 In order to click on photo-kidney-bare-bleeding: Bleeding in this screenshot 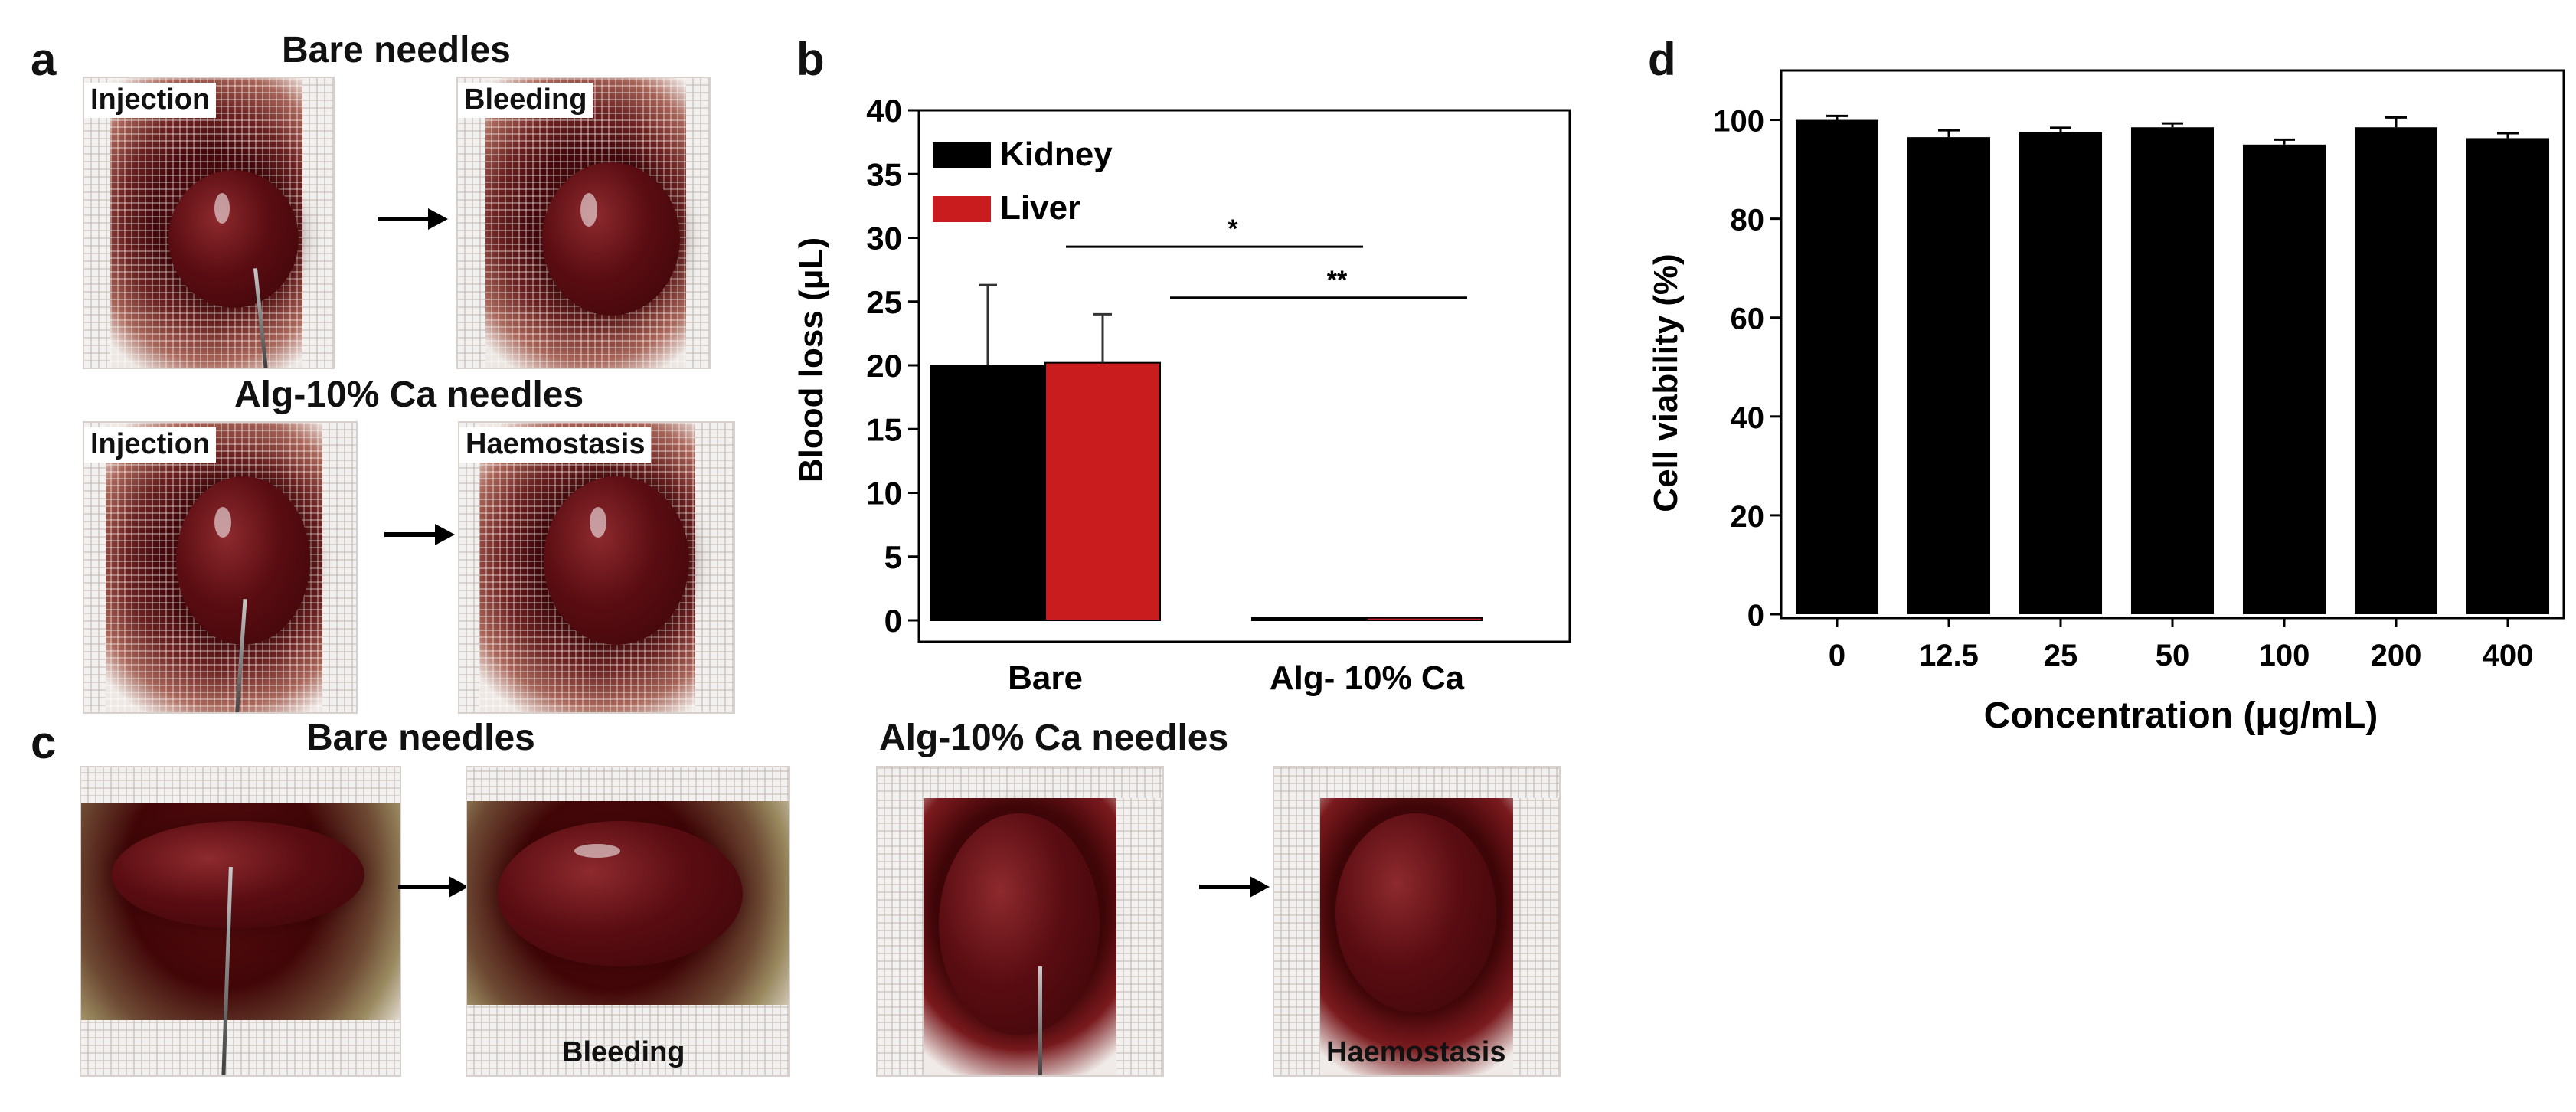, I will do `click(583, 223)`.